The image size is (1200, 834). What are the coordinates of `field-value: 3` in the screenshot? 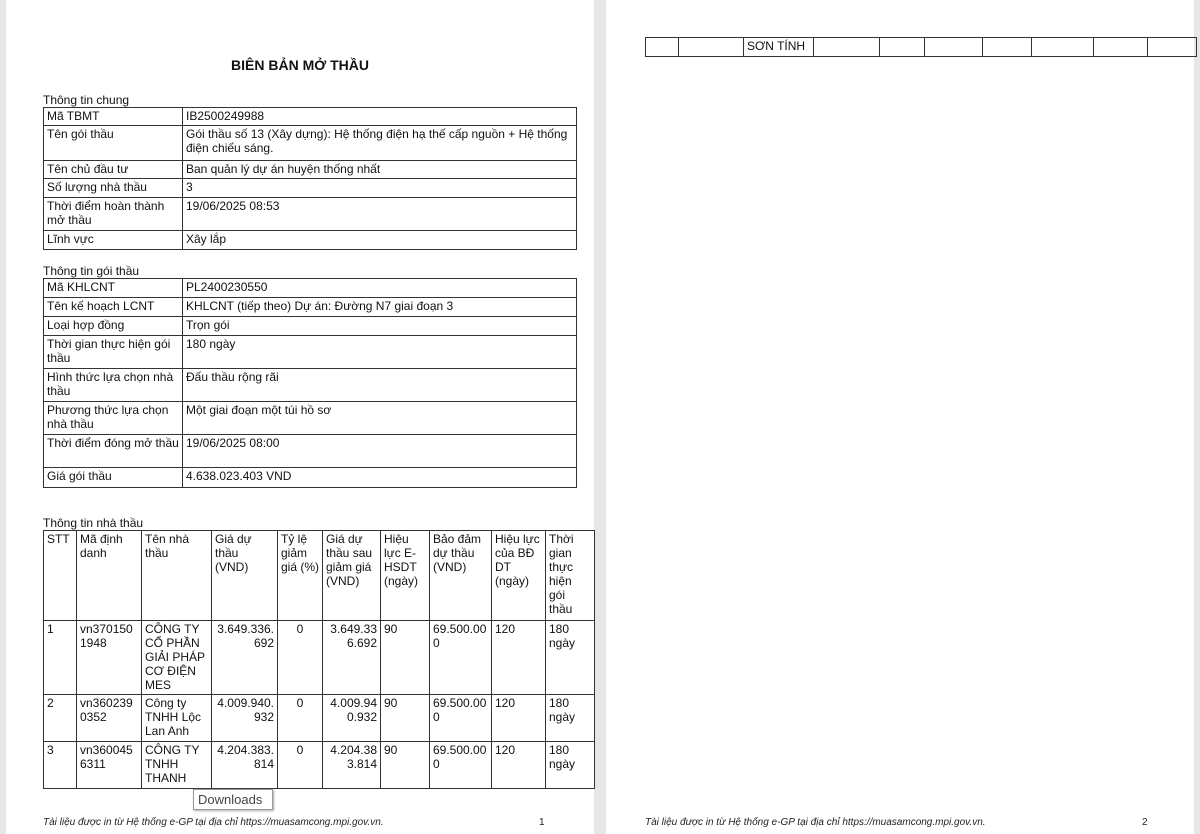 It's located at (379, 188).